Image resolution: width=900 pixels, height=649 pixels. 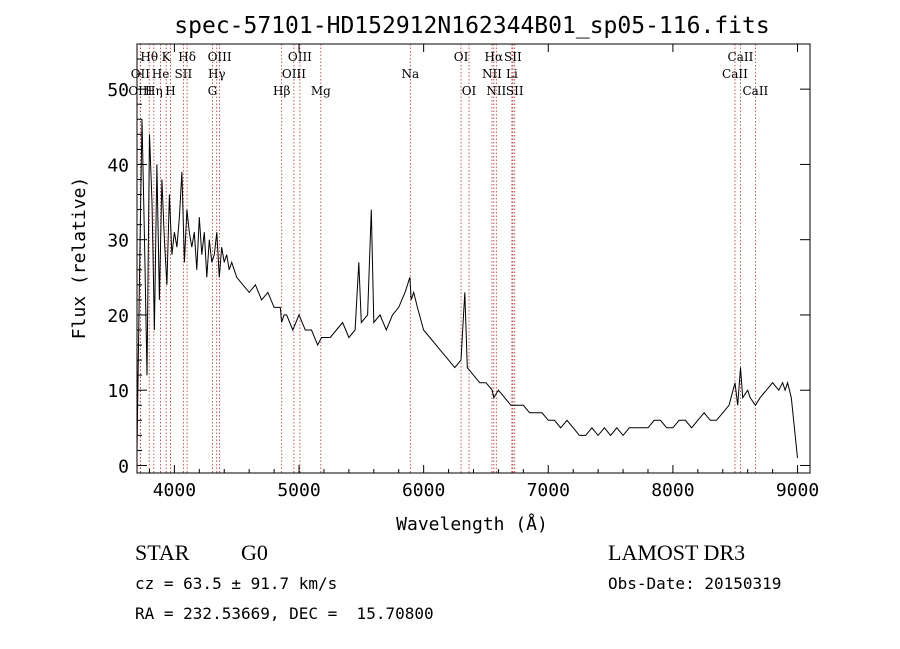 I want to click on spectral-line-label: Mg, so click(x=321, y=91).